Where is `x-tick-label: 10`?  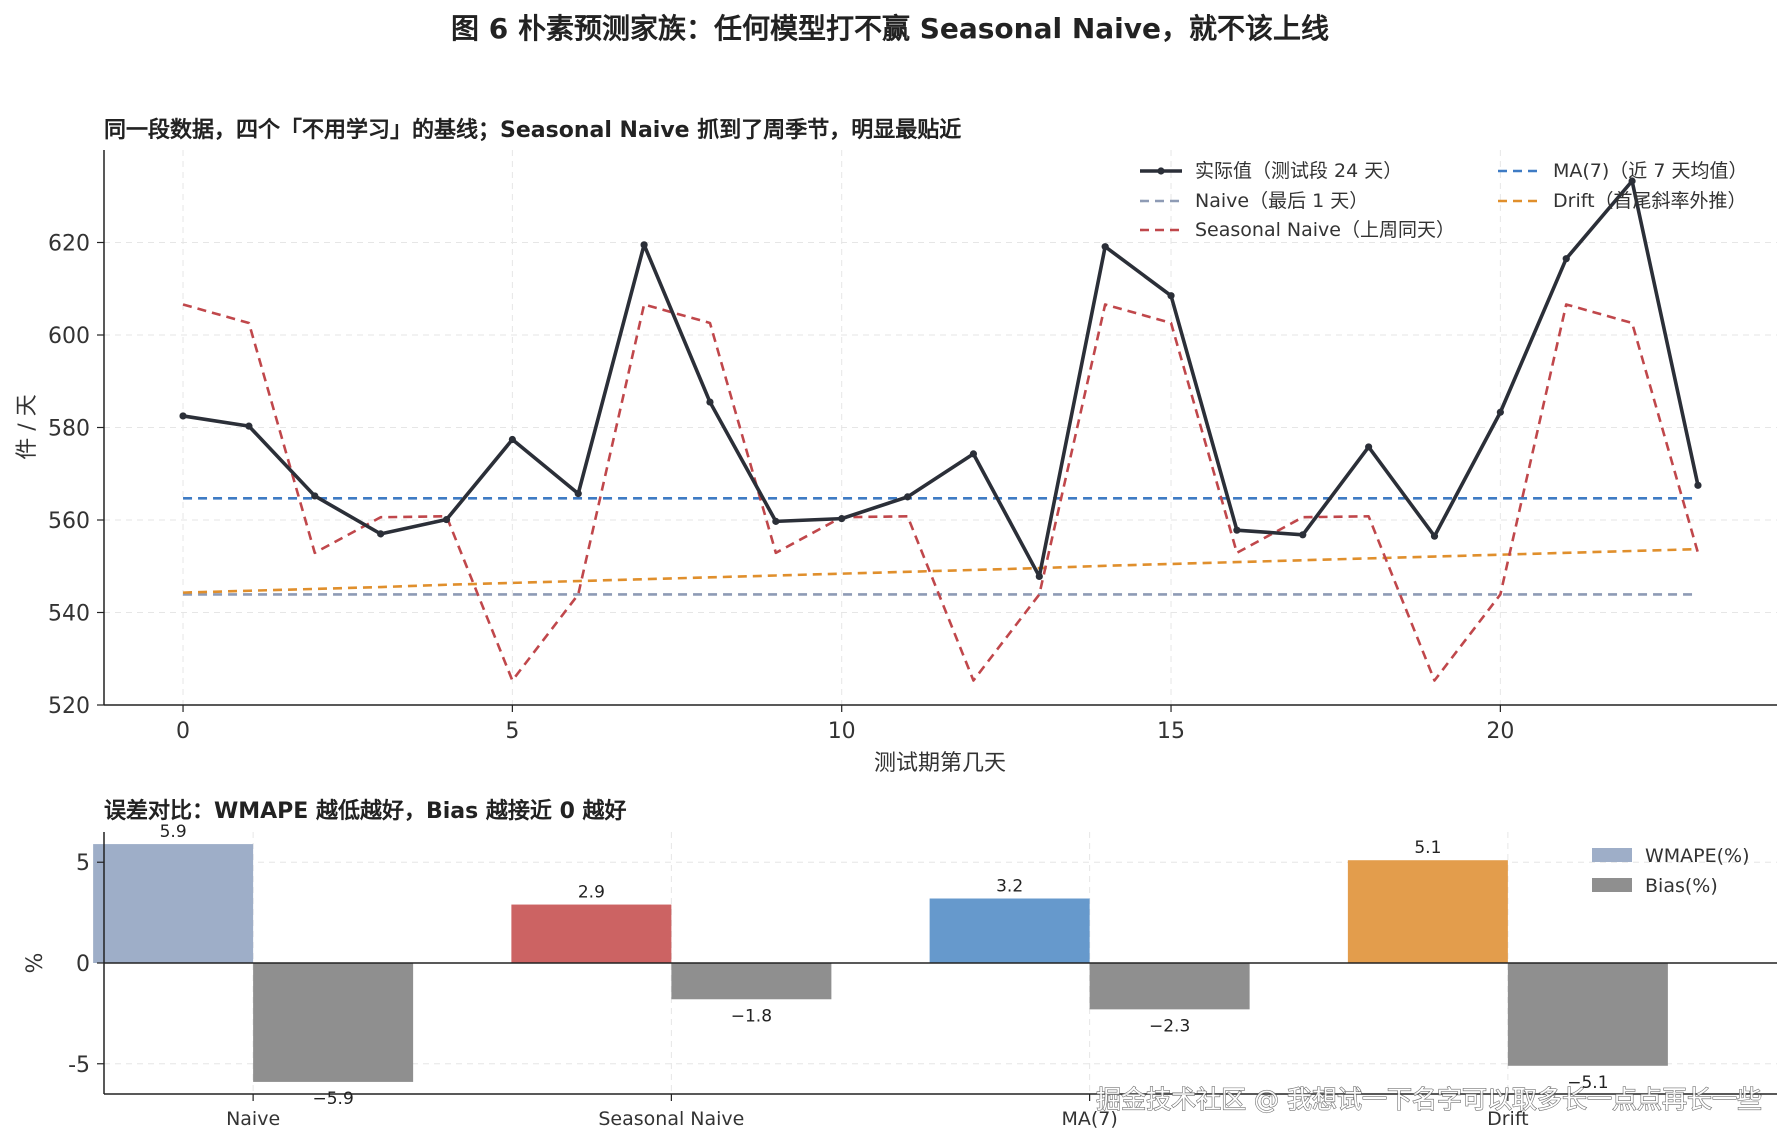
x-tick-label: 10 is located at coordinates (842, 731).